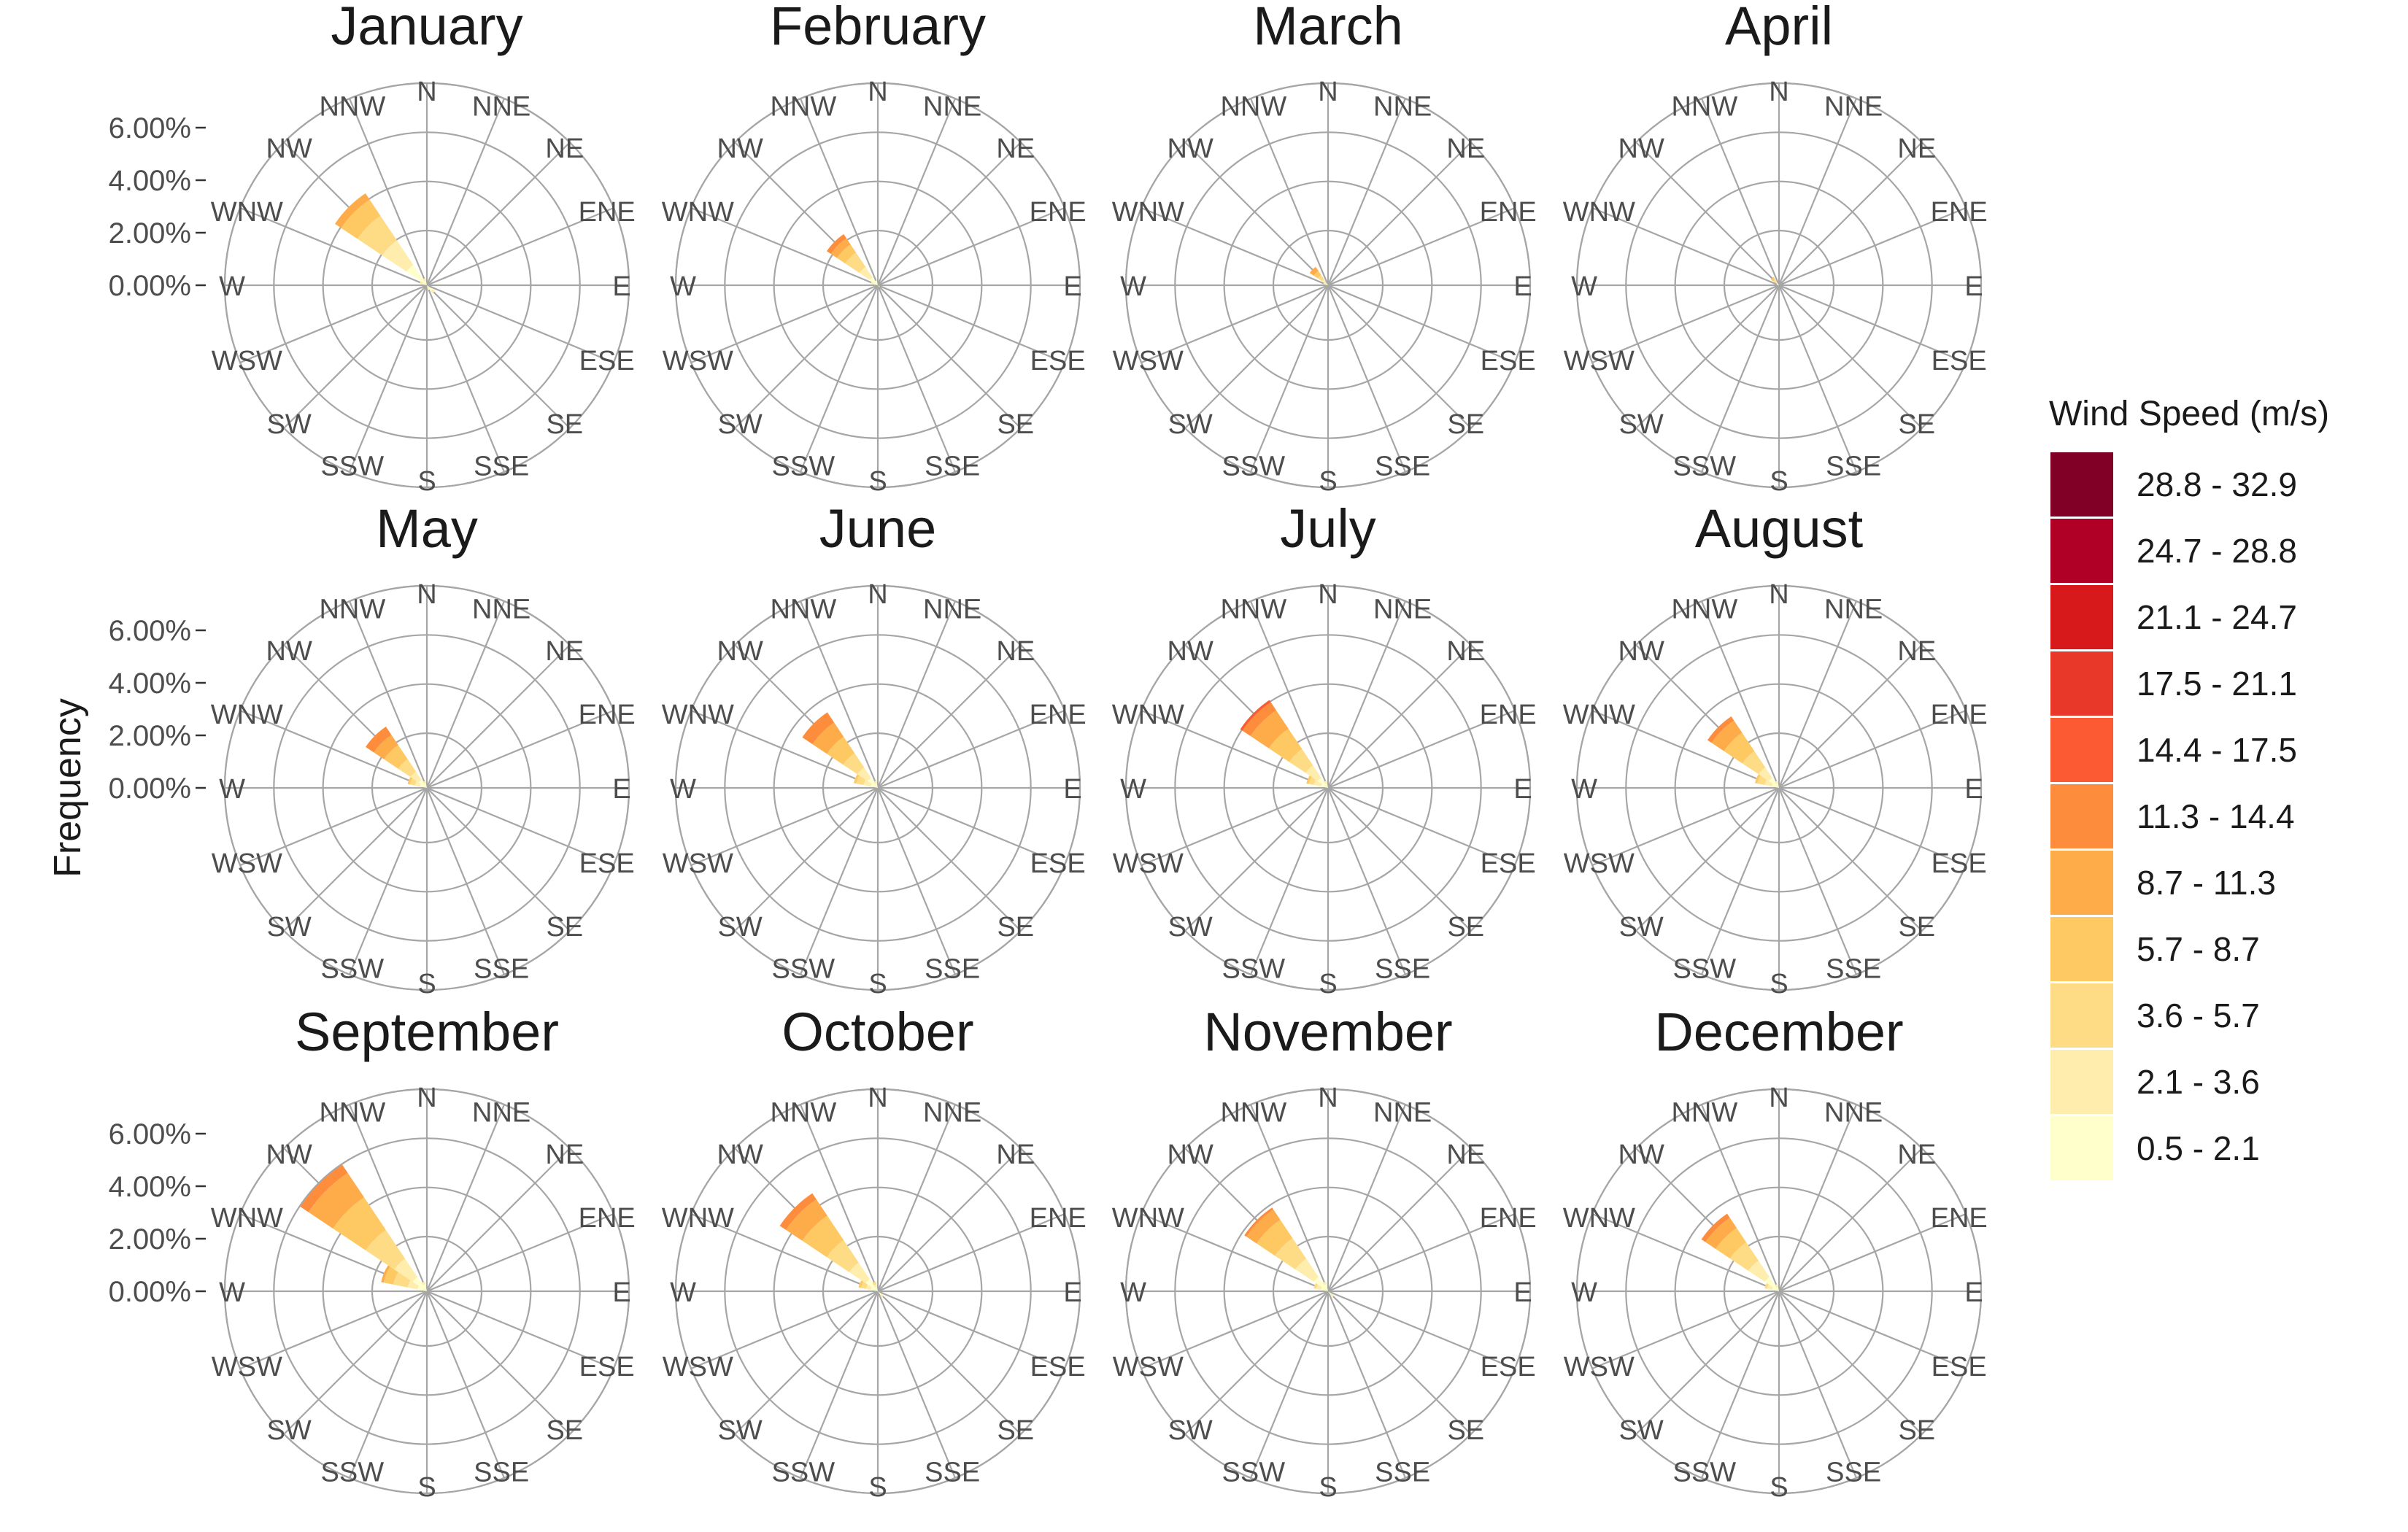 The height and width of the screenshot is (1532, 2408). I want to click on legend-swatch, so click(2081, 949).